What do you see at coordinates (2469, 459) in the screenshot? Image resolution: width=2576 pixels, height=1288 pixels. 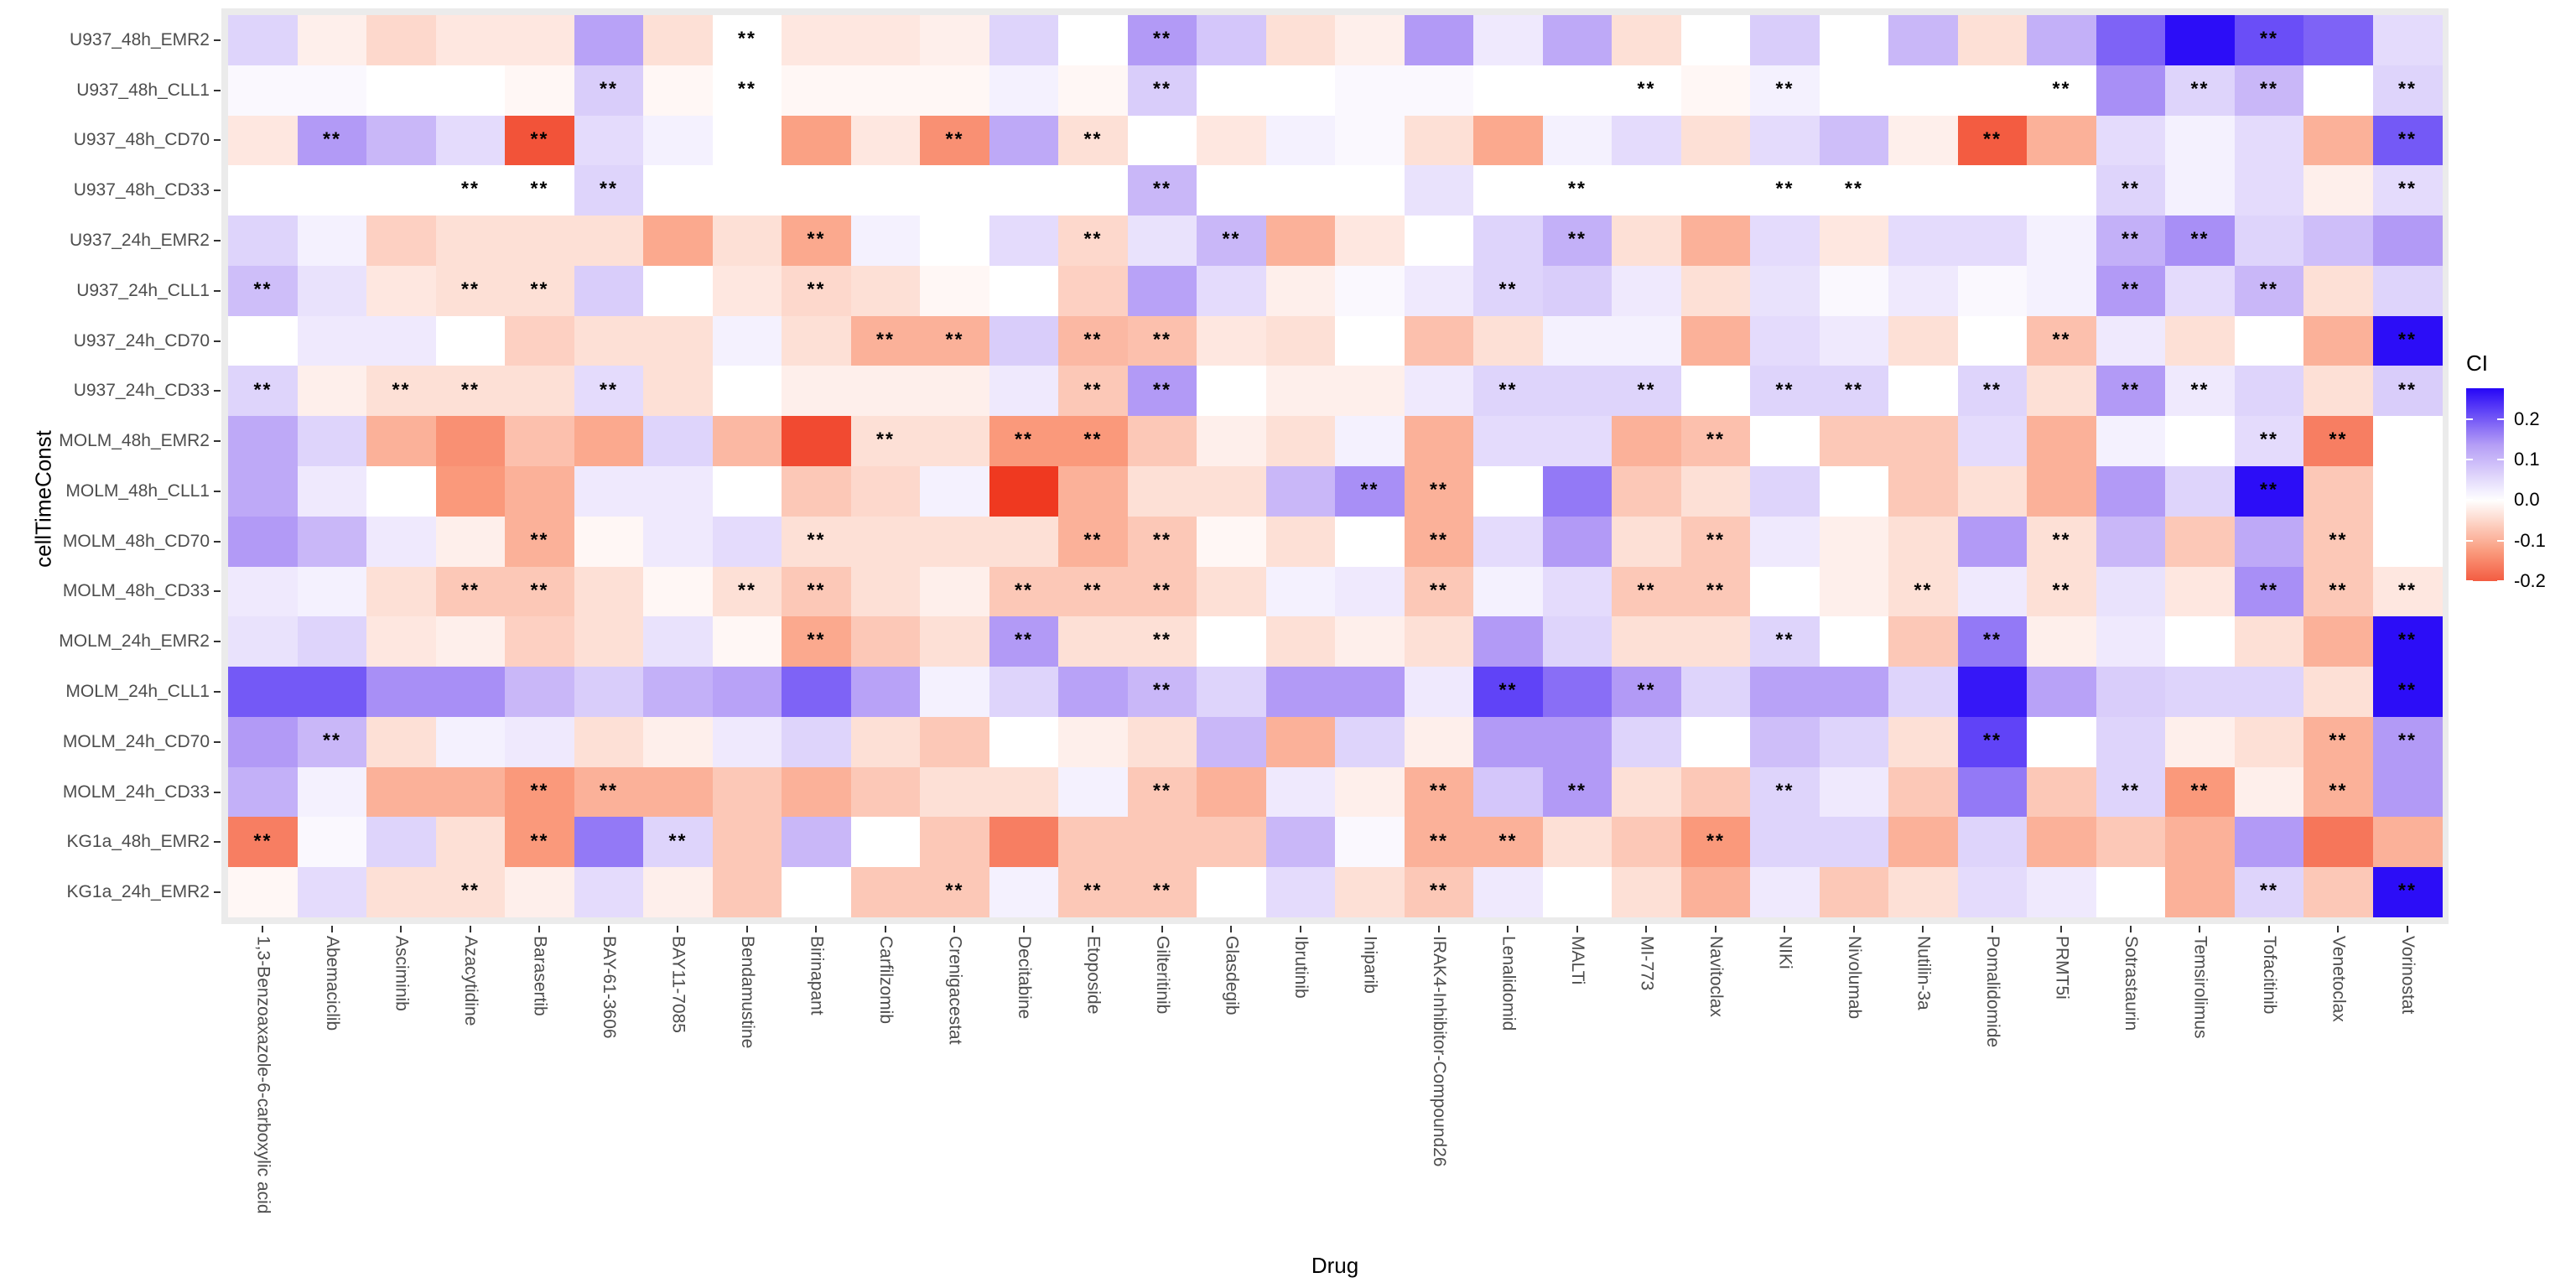 I see `legend-tick-mark` at bounding box center [2469, 459].